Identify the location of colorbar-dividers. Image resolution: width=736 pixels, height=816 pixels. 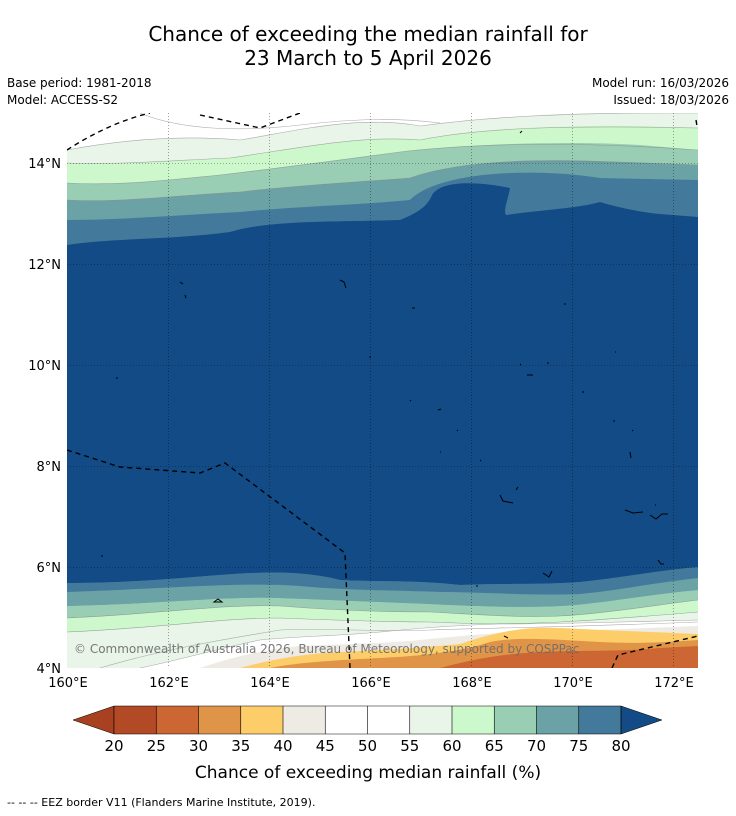
(367, 720).